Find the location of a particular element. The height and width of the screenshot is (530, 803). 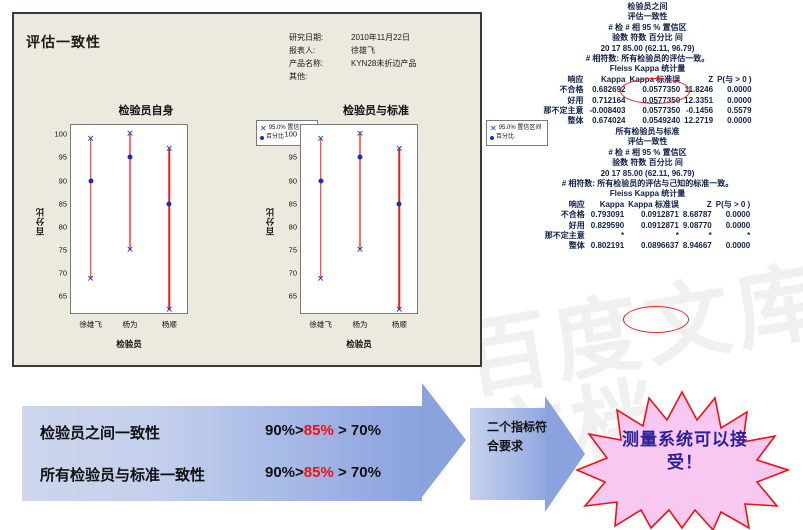

table-cell: 0.5579 is located at coordinates (739, 111).